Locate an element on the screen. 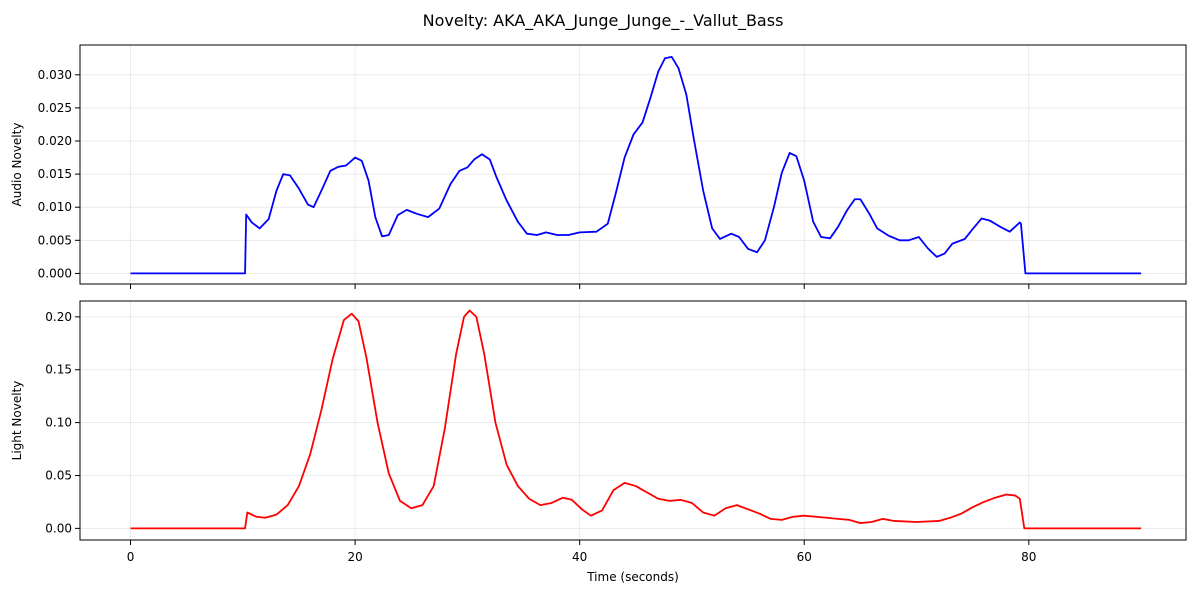 This screenshot has width=1198, height=592. light-novelty-ytick-label: 0.05 is located at coordinates (58, 475).